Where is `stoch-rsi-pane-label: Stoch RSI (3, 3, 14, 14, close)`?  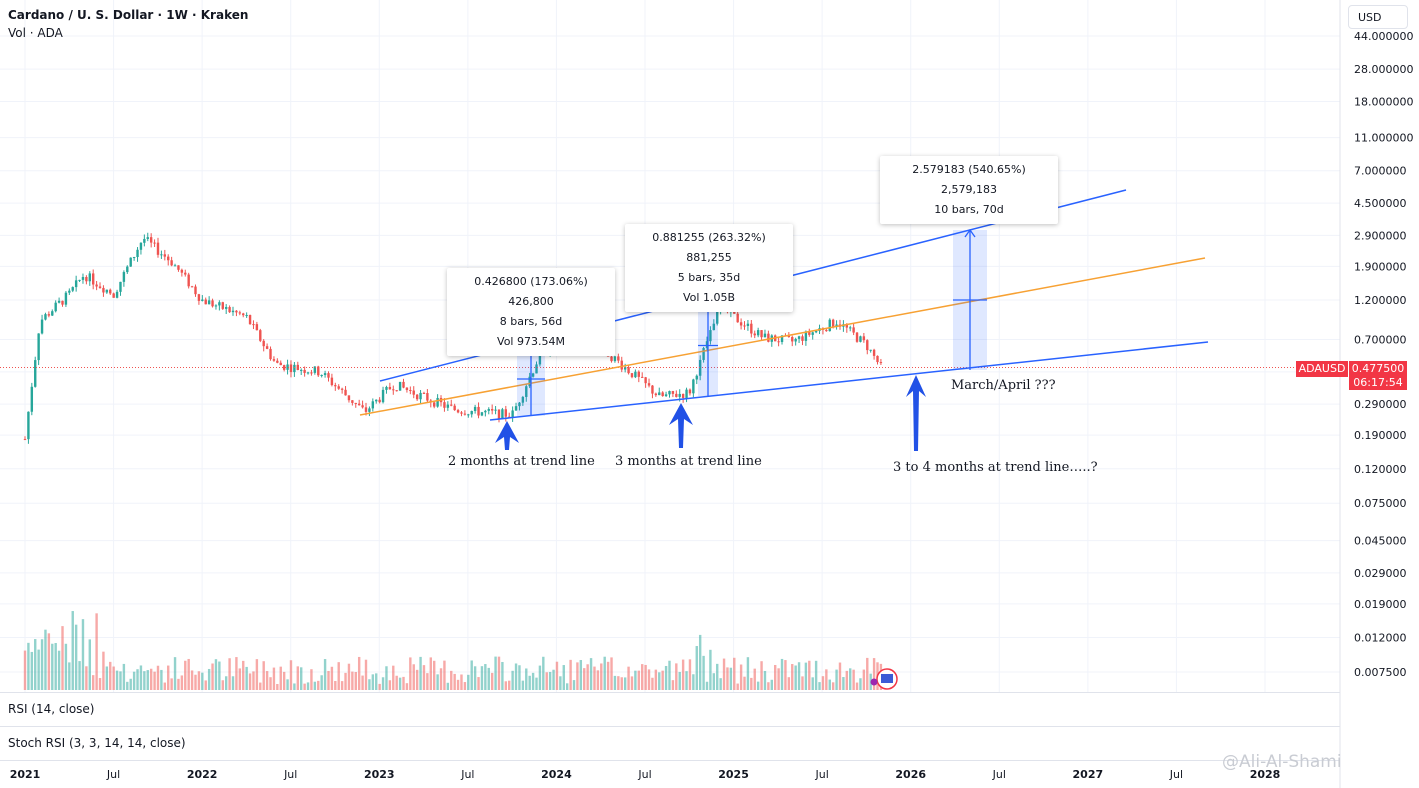
stoch-rsi-pane-label: Stoch RSI (3, 3, 14, 14, close) is located at coordinates (97, 743).